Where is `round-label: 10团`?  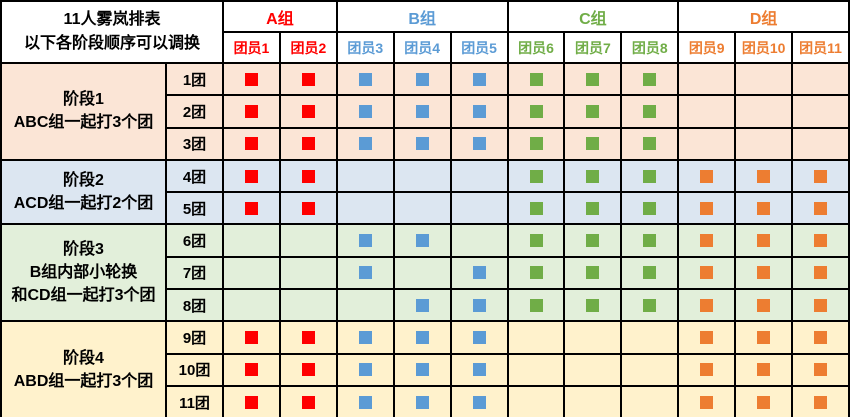
round-label: 10团 is located at coordinates (194, 369).